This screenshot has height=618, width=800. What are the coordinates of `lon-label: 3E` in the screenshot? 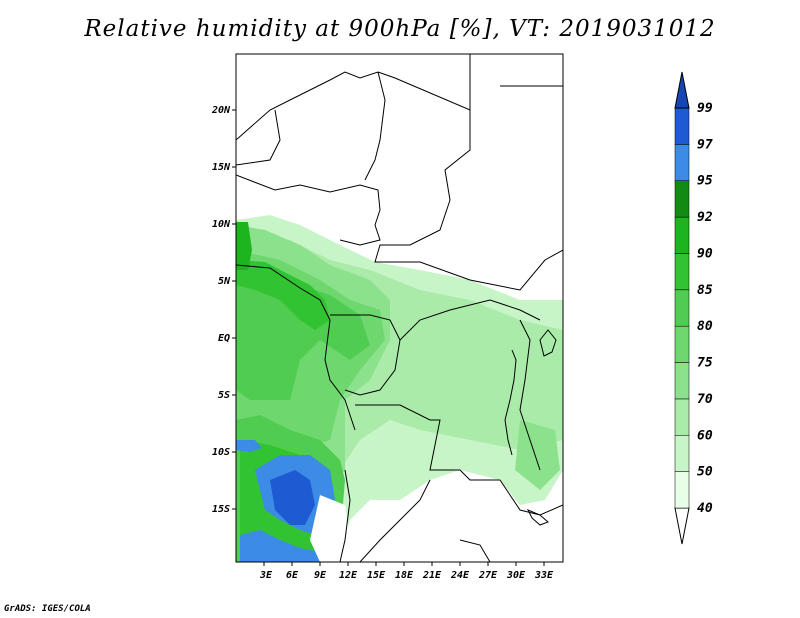 It's located at (266, 575).